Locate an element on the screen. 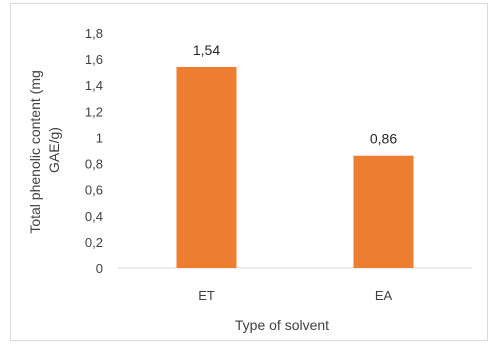 The height and width of the screenshot is (347, 500). y-tick-label: 0,8 is located at coordinates (94, 164).